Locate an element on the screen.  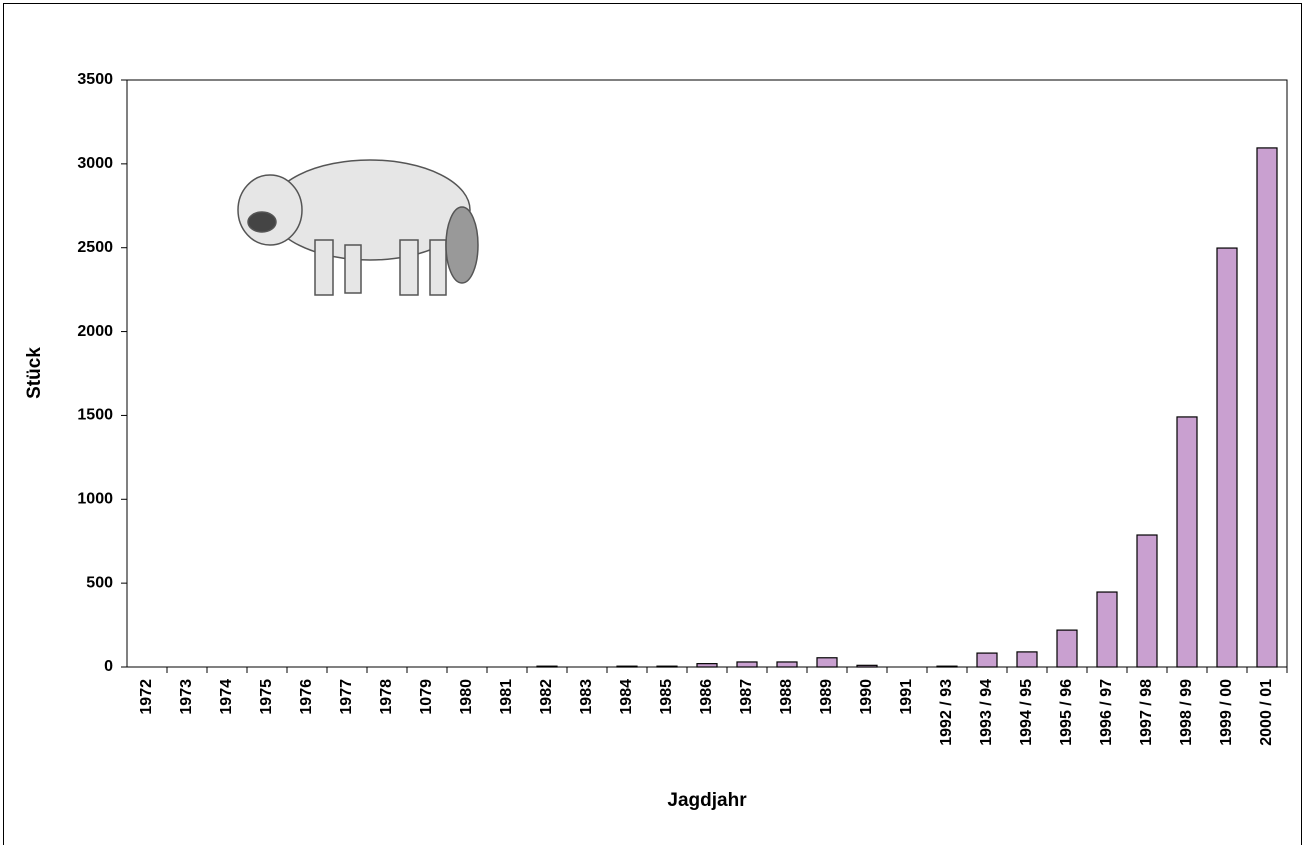
x-tick-label: 1999 / 00 is located at coordinates (1226, 712).